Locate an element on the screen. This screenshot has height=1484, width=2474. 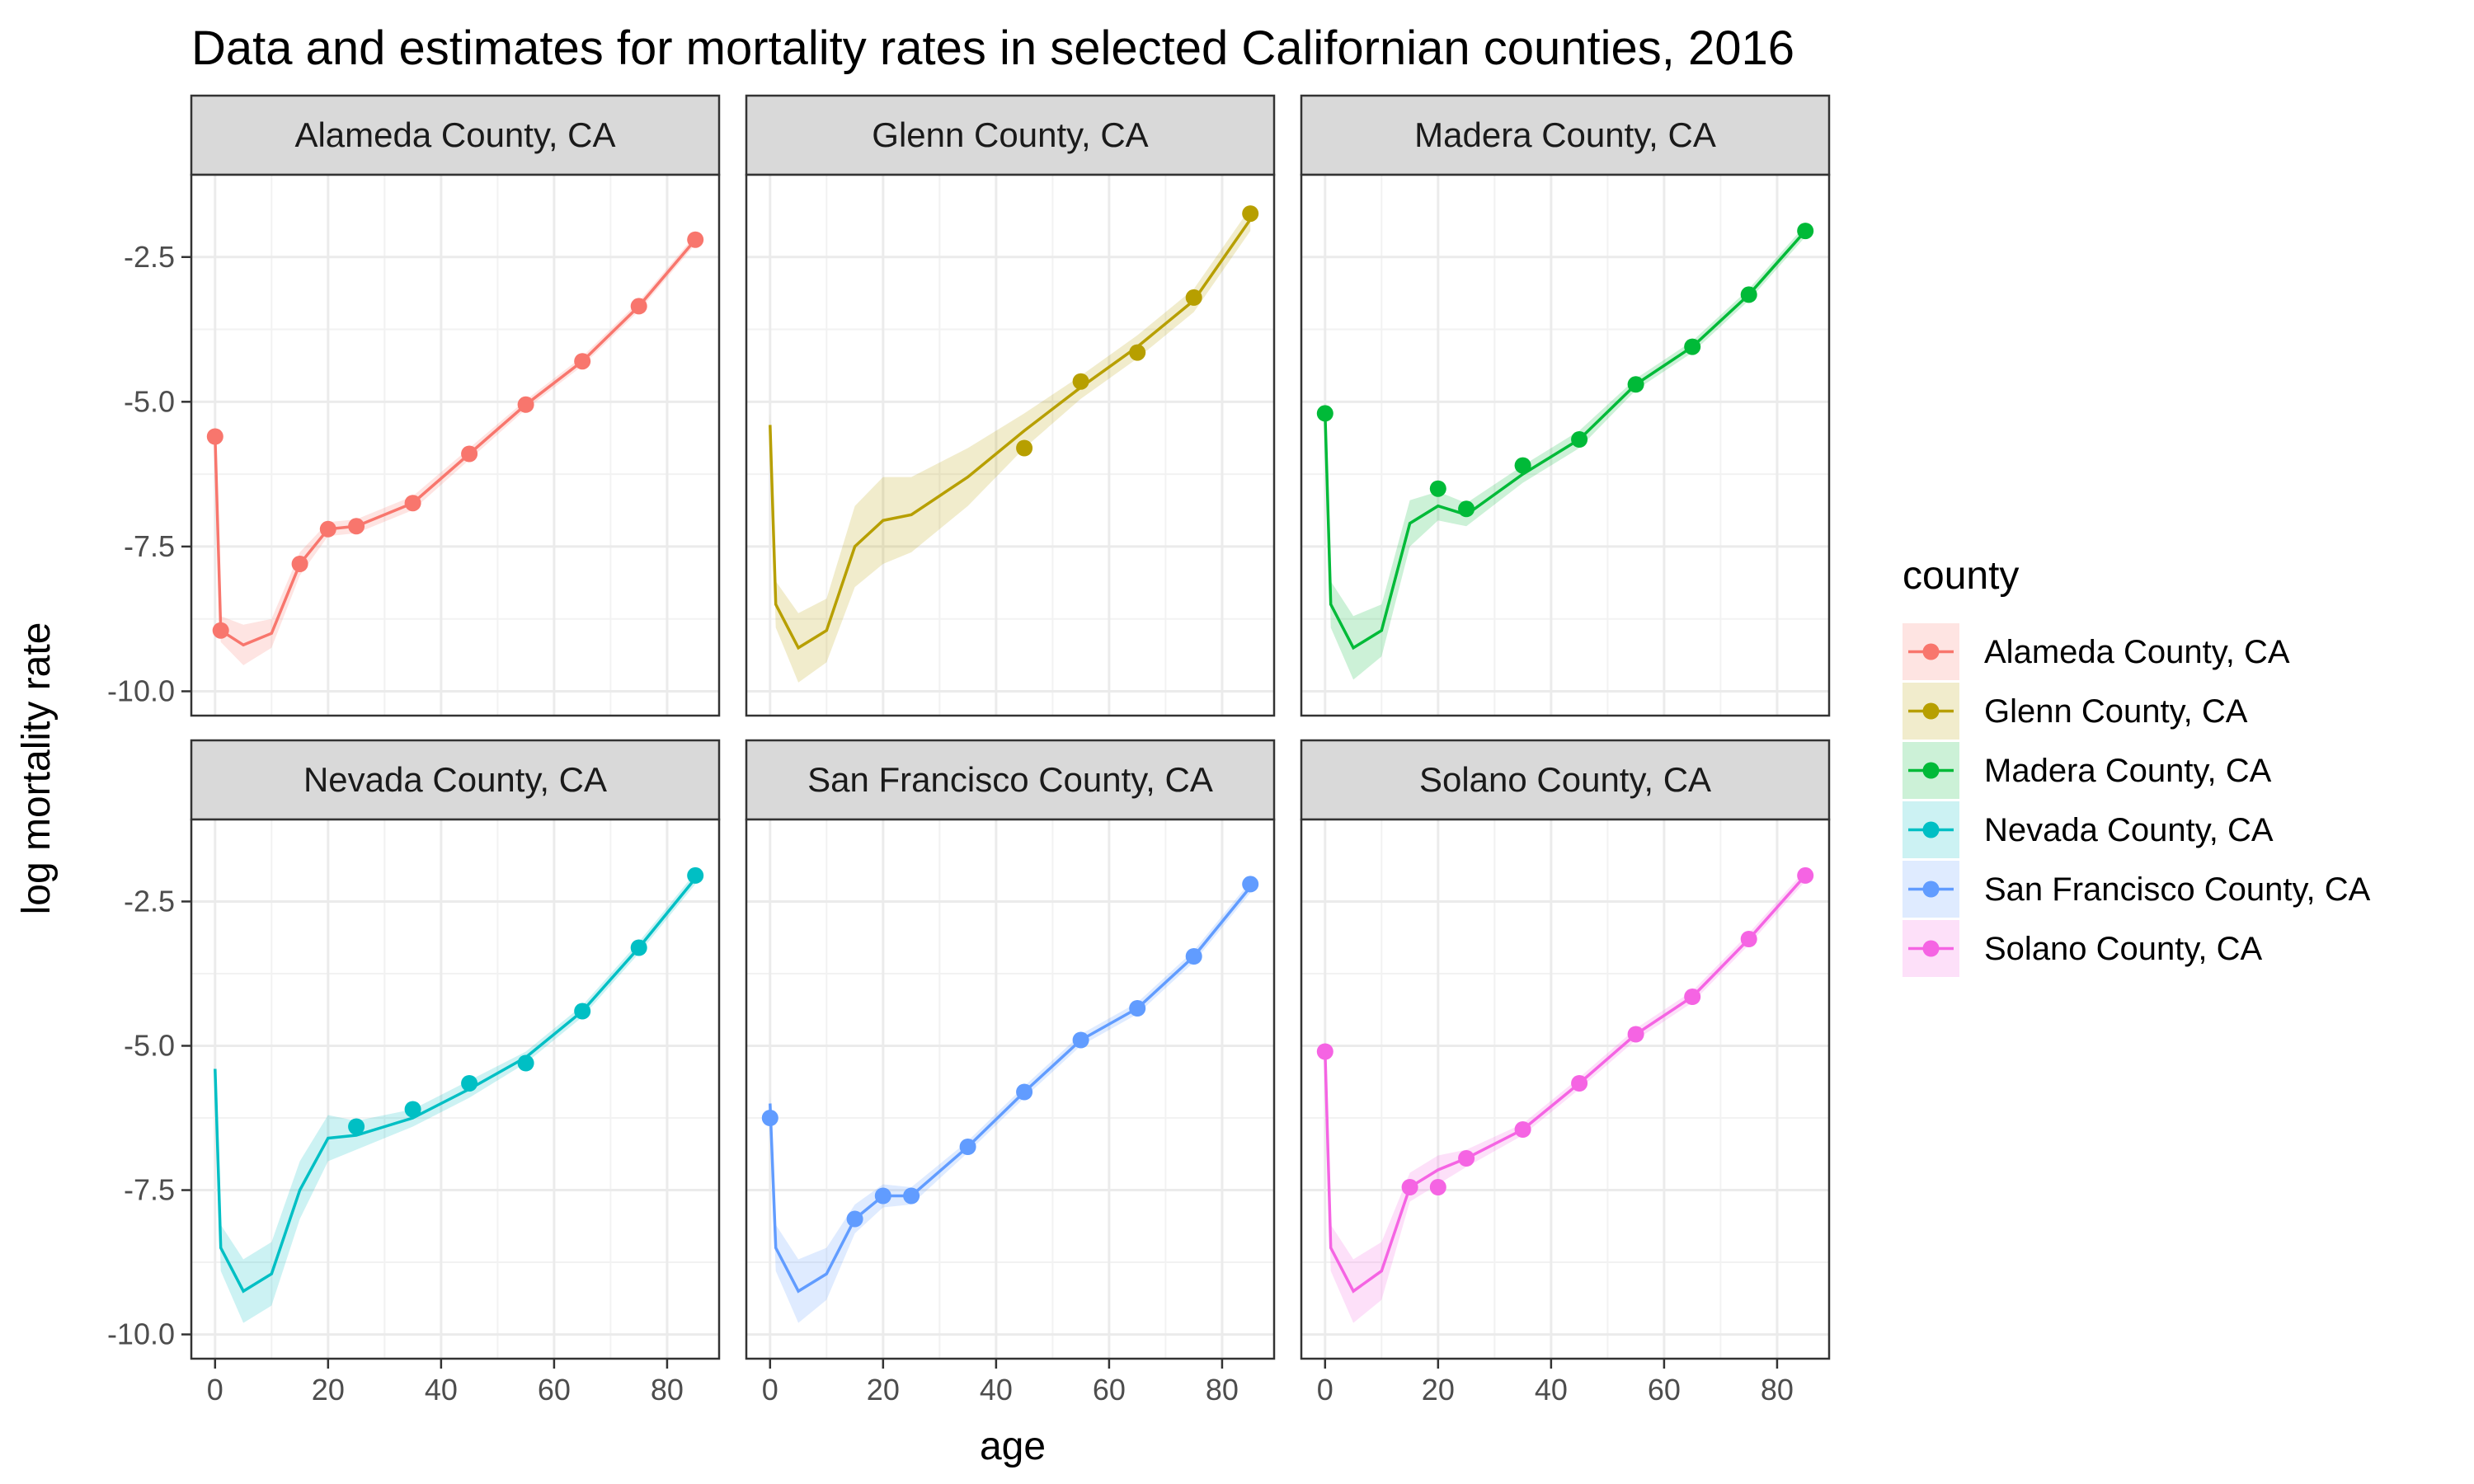
y-tick-label: -2.5 is located at coordinates (149, 901).